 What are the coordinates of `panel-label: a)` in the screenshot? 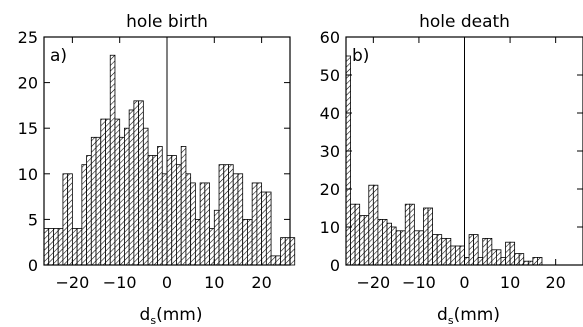 It's located at (58, 56).